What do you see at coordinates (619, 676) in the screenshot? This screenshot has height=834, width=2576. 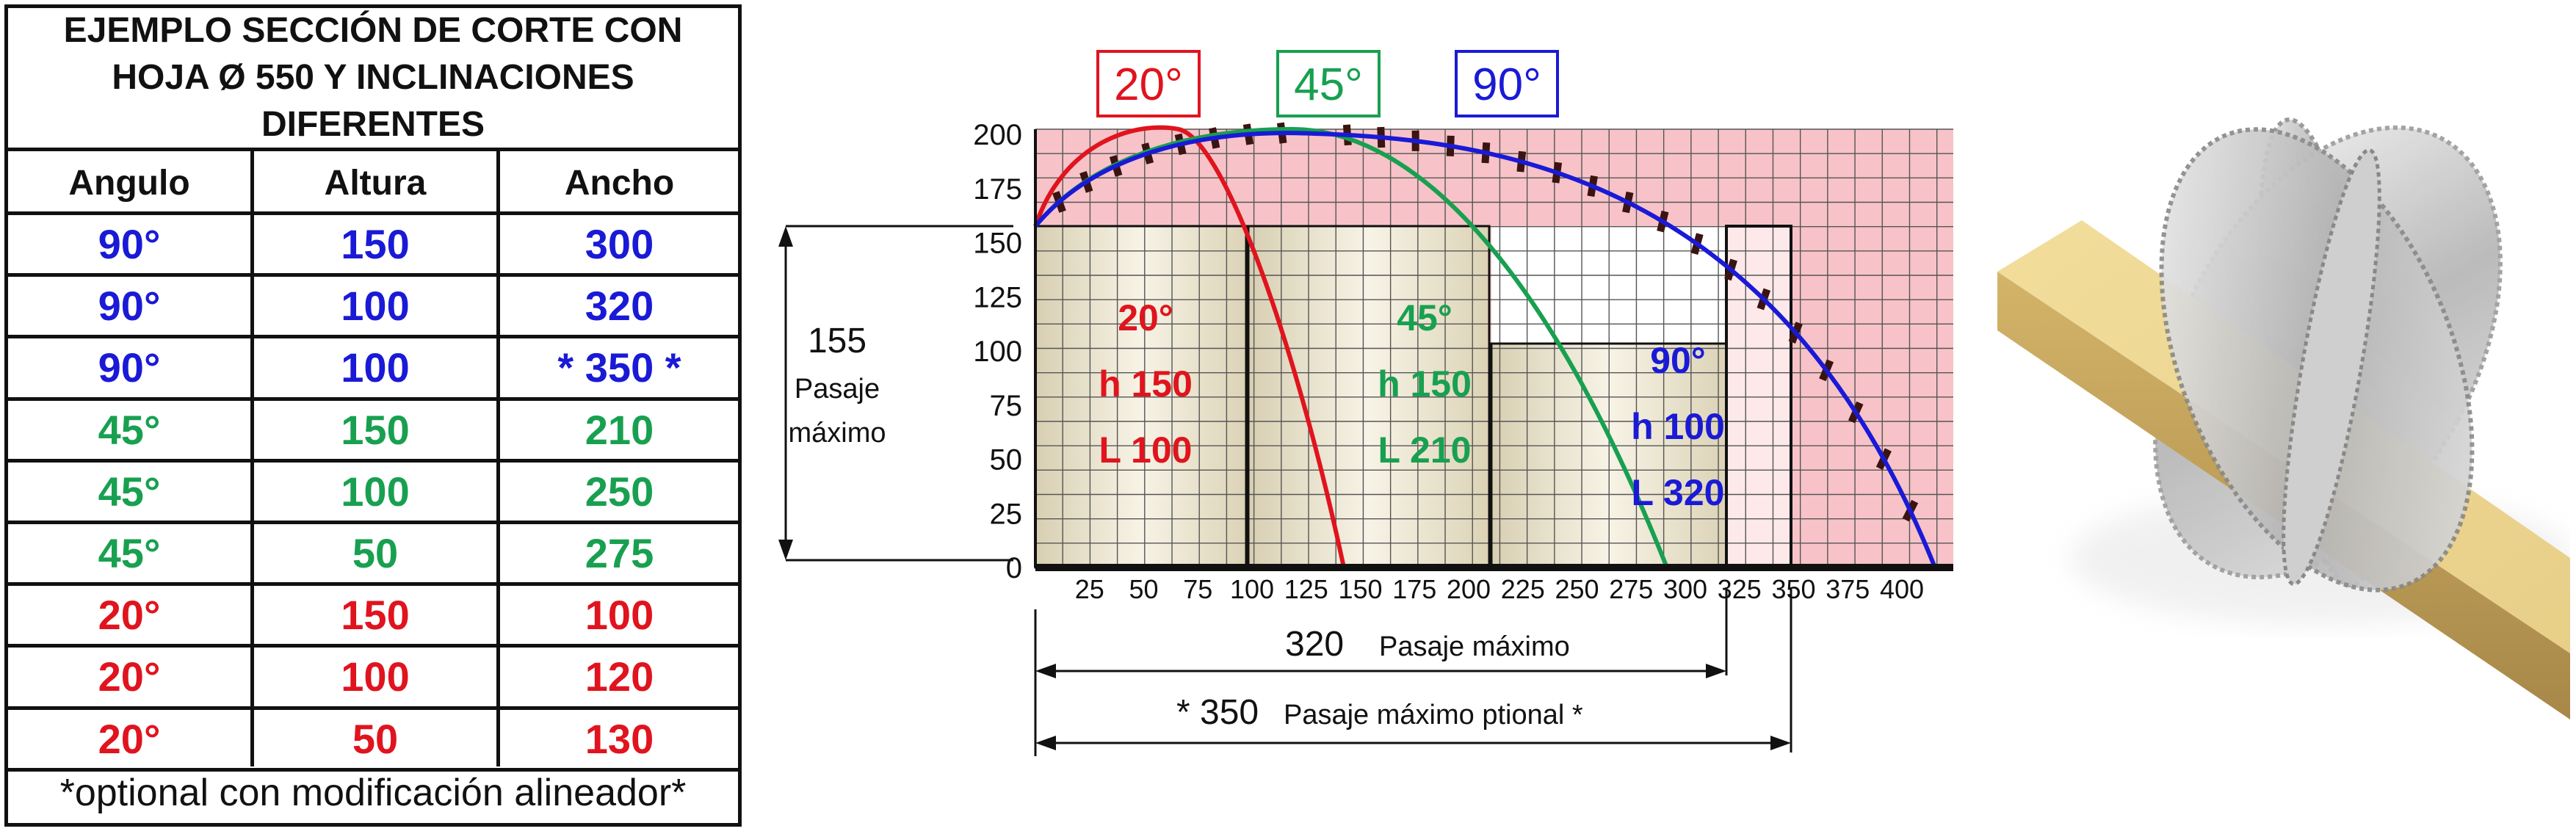 I see `table-cell-width: 120` at bounding box center [619, 676].